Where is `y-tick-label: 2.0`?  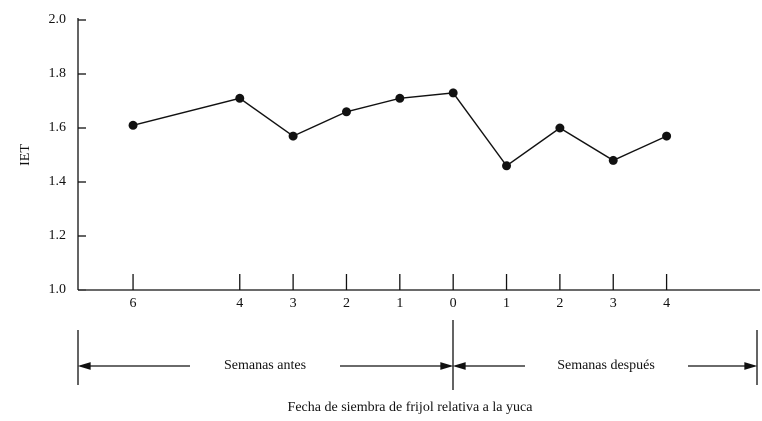
y-tick-label: 2.0 is located at coordinates (58, 19).